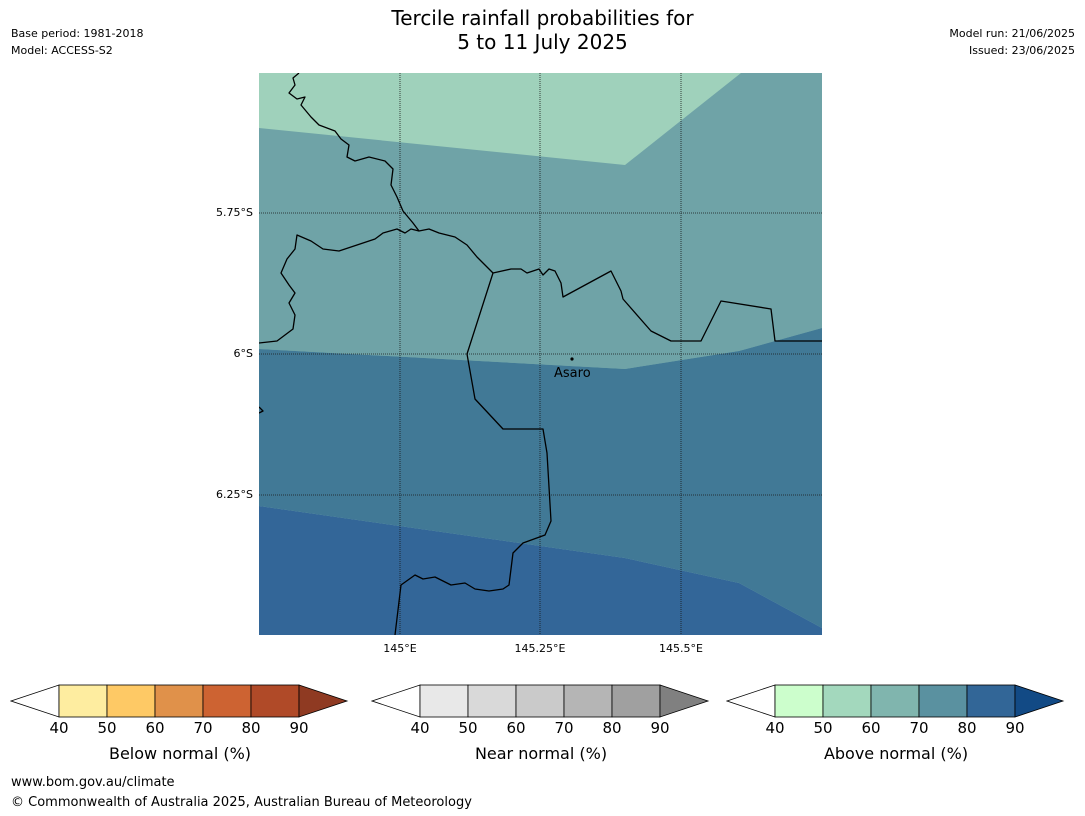 The height and width of the screenshot is (816, 1085). Describe the element at coordinates (540, 648) in the screenshot. I see `lon-label: 145.25°E` at that location.